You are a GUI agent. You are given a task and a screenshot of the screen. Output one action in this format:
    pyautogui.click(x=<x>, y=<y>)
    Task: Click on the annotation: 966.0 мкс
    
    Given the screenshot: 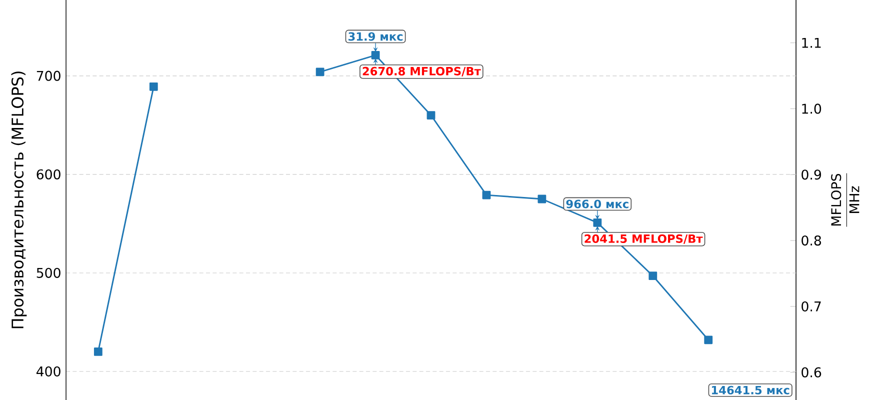 What is the action you would take?
    pyautogui.click(x=597, y=204)
    